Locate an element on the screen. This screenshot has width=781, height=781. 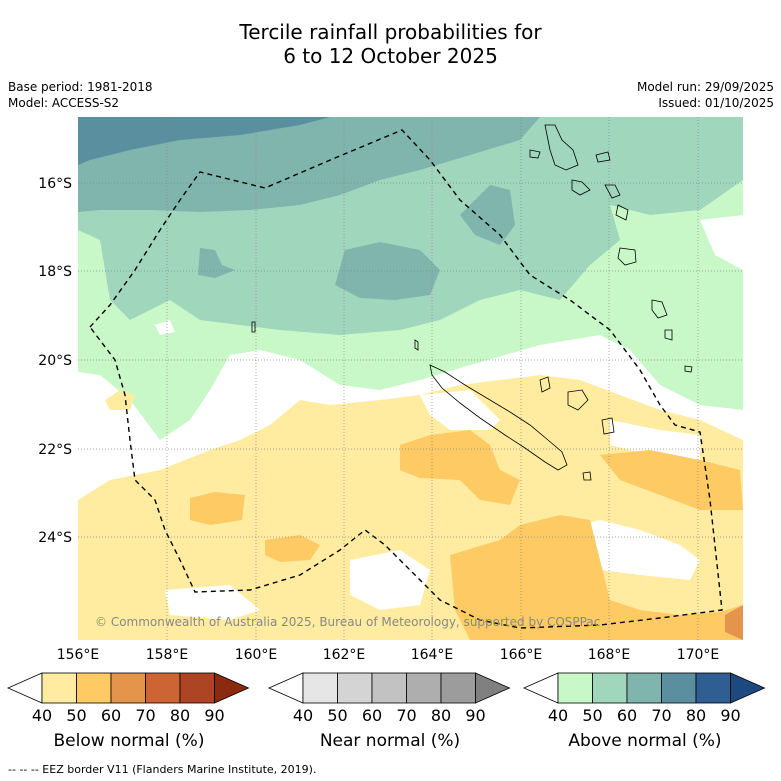
below-colorbar-tick: 60 is located at coordinates (111, 715).